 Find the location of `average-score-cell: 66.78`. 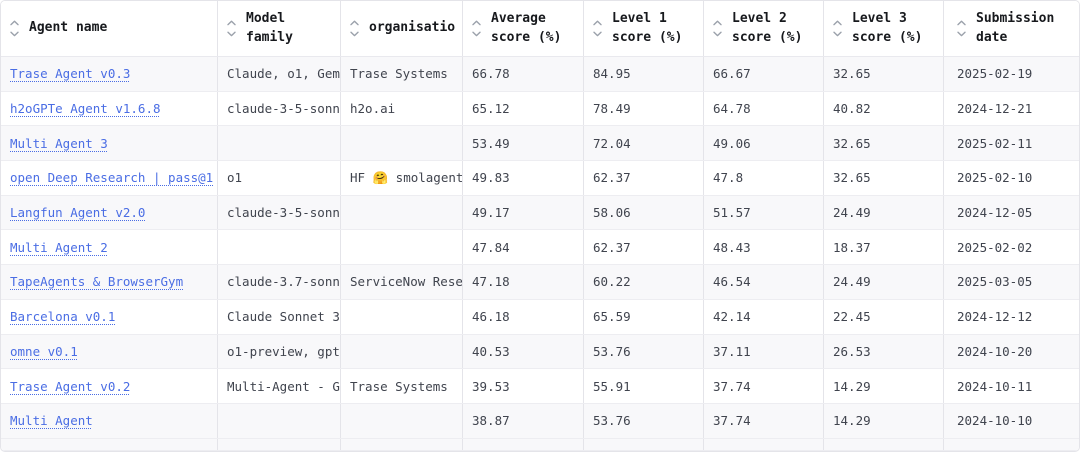

average-score-cell: 66.78 is located at coordinates (523, 74).